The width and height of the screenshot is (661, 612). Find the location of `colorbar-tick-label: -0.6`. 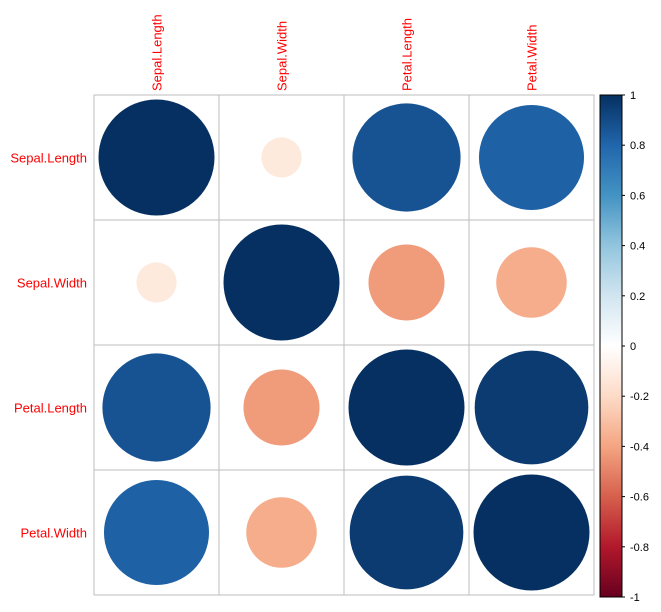

colorbar-tick-label: -0.6 is located at coordinates (639, 498).